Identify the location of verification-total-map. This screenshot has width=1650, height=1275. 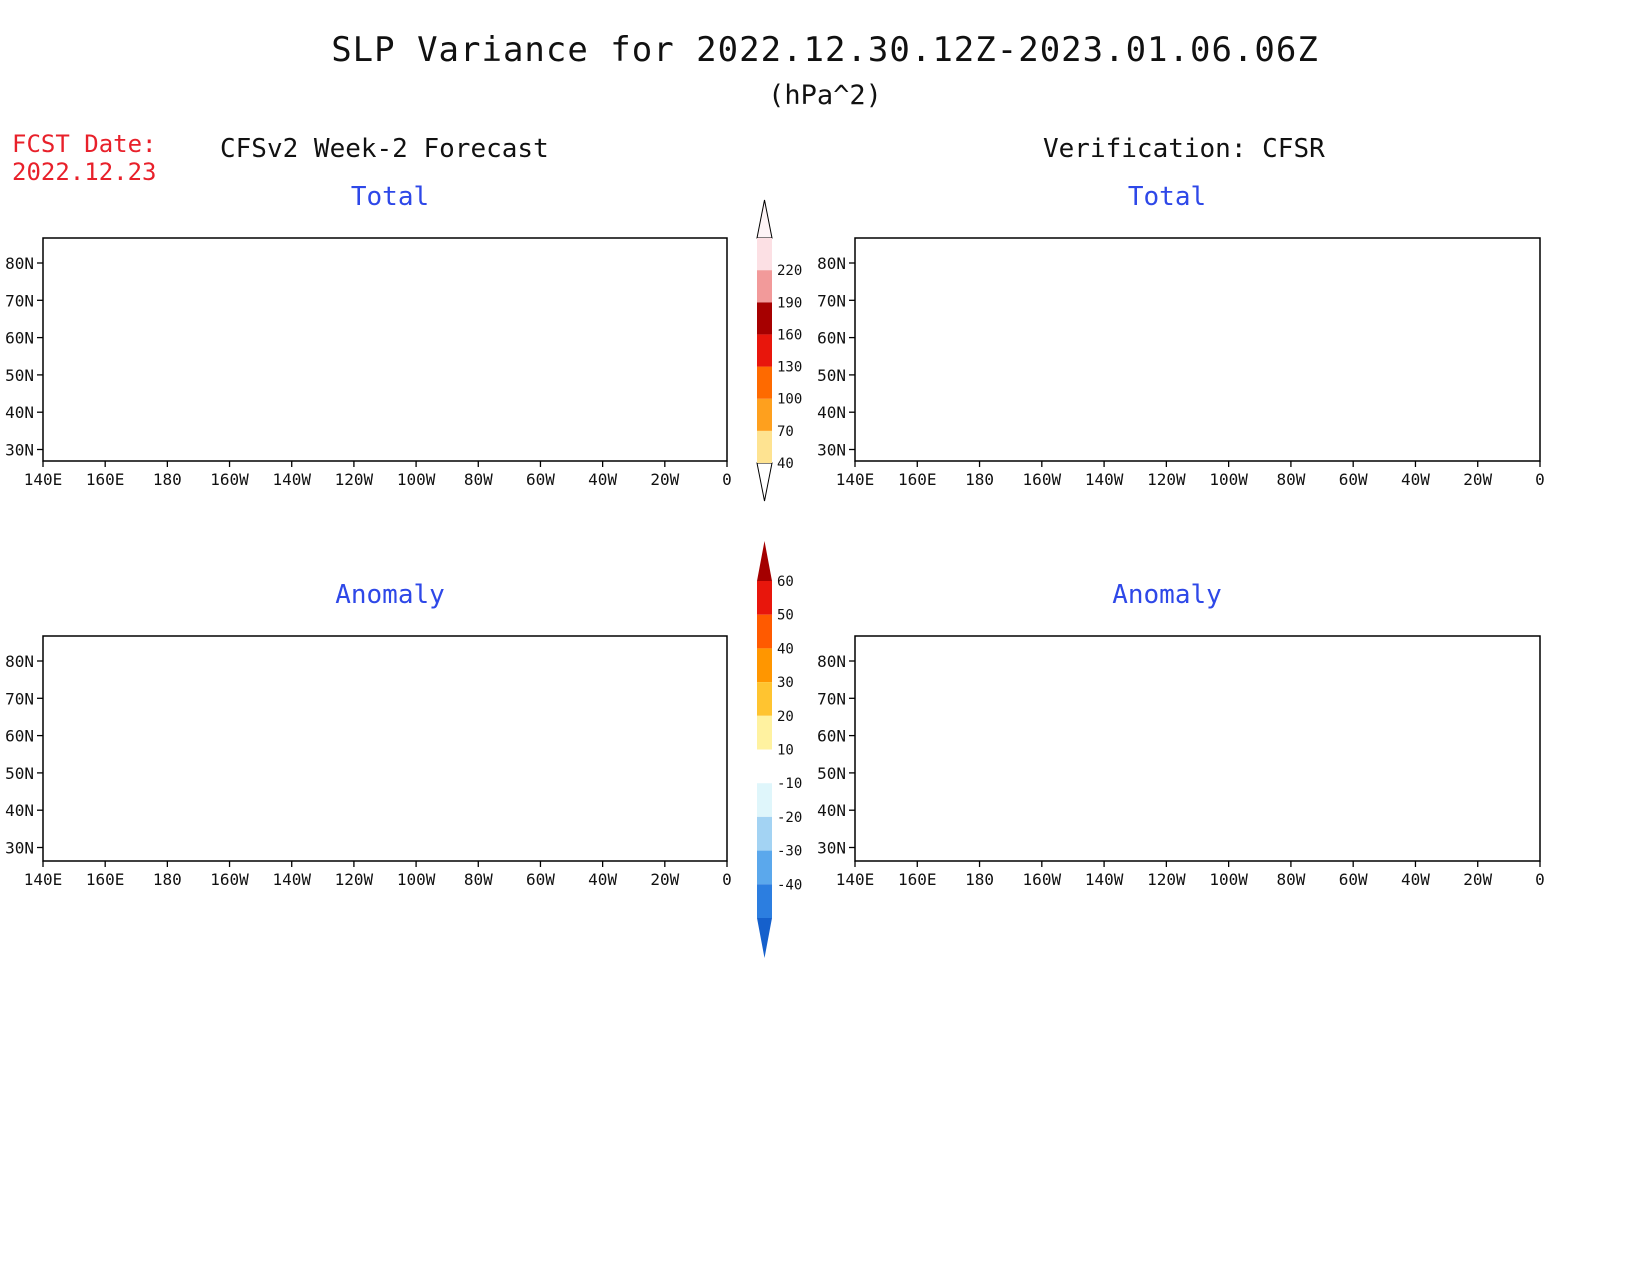
(1197, 349).